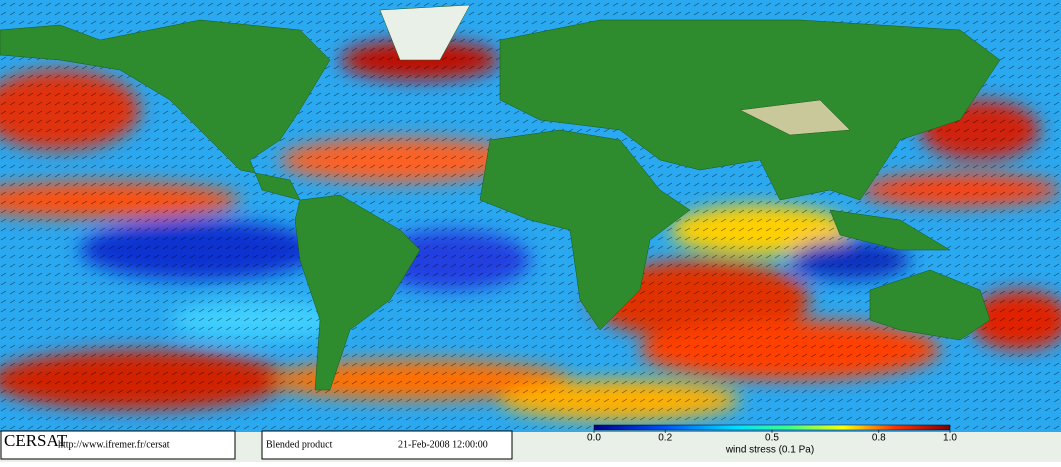  What do you see at coordinates (950, 438) in the screenshot?
I see `colorbar-tick-label: 1.0` at bounding box center [950, 438].